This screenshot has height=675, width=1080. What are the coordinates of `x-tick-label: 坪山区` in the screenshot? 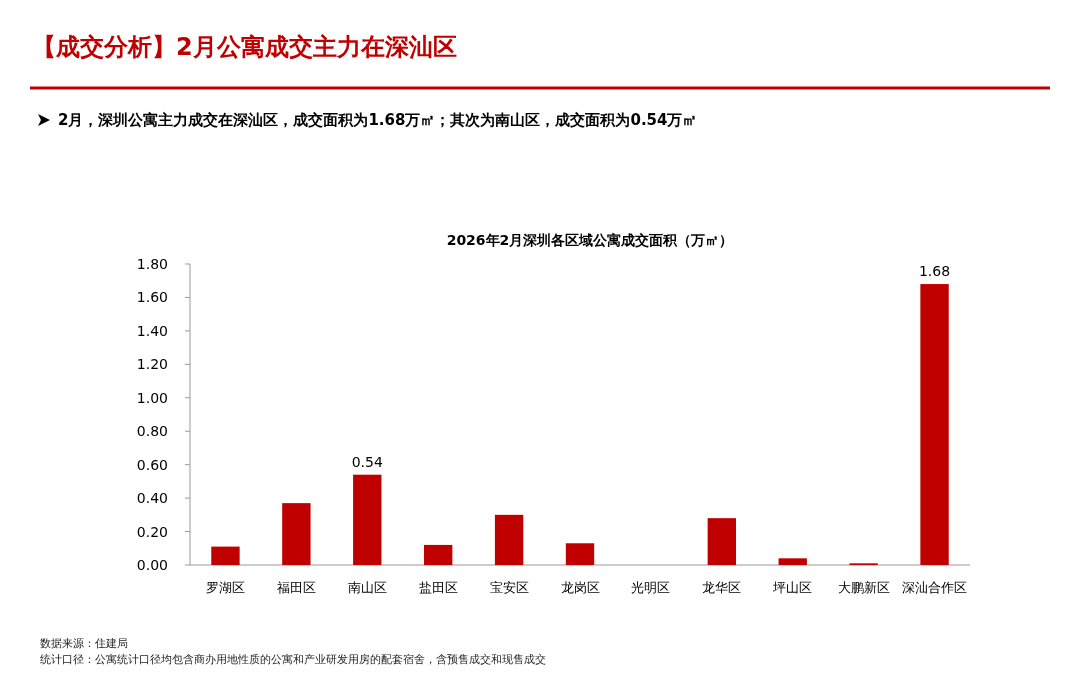 It's located at (792, 587).